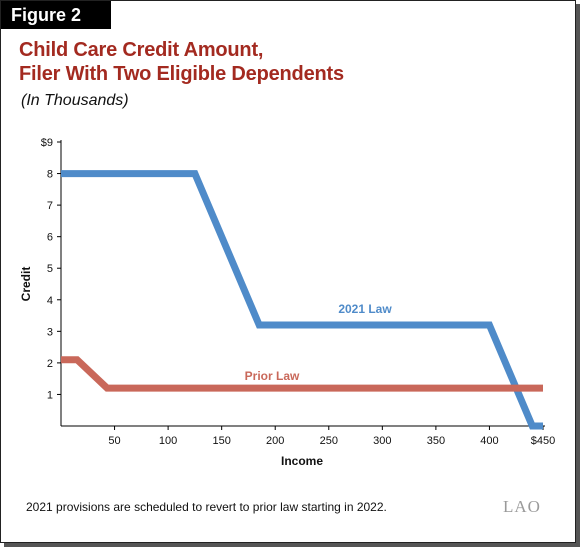  What do you see at coordinates (75, 100) in the screenshot?
I see `chart-subtitle: (In Thousands)` at bounding box center [75, 100].